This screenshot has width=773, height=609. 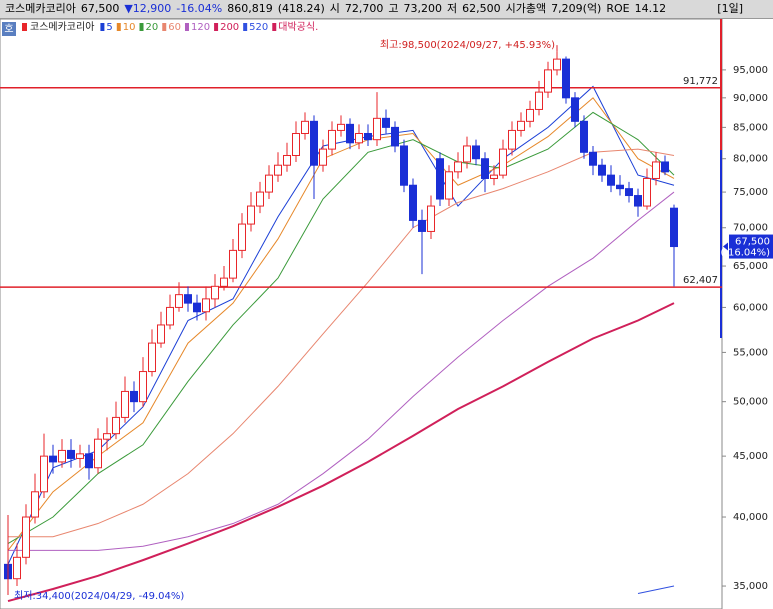 I want to click on price-tag, so click(x=751, y=246).